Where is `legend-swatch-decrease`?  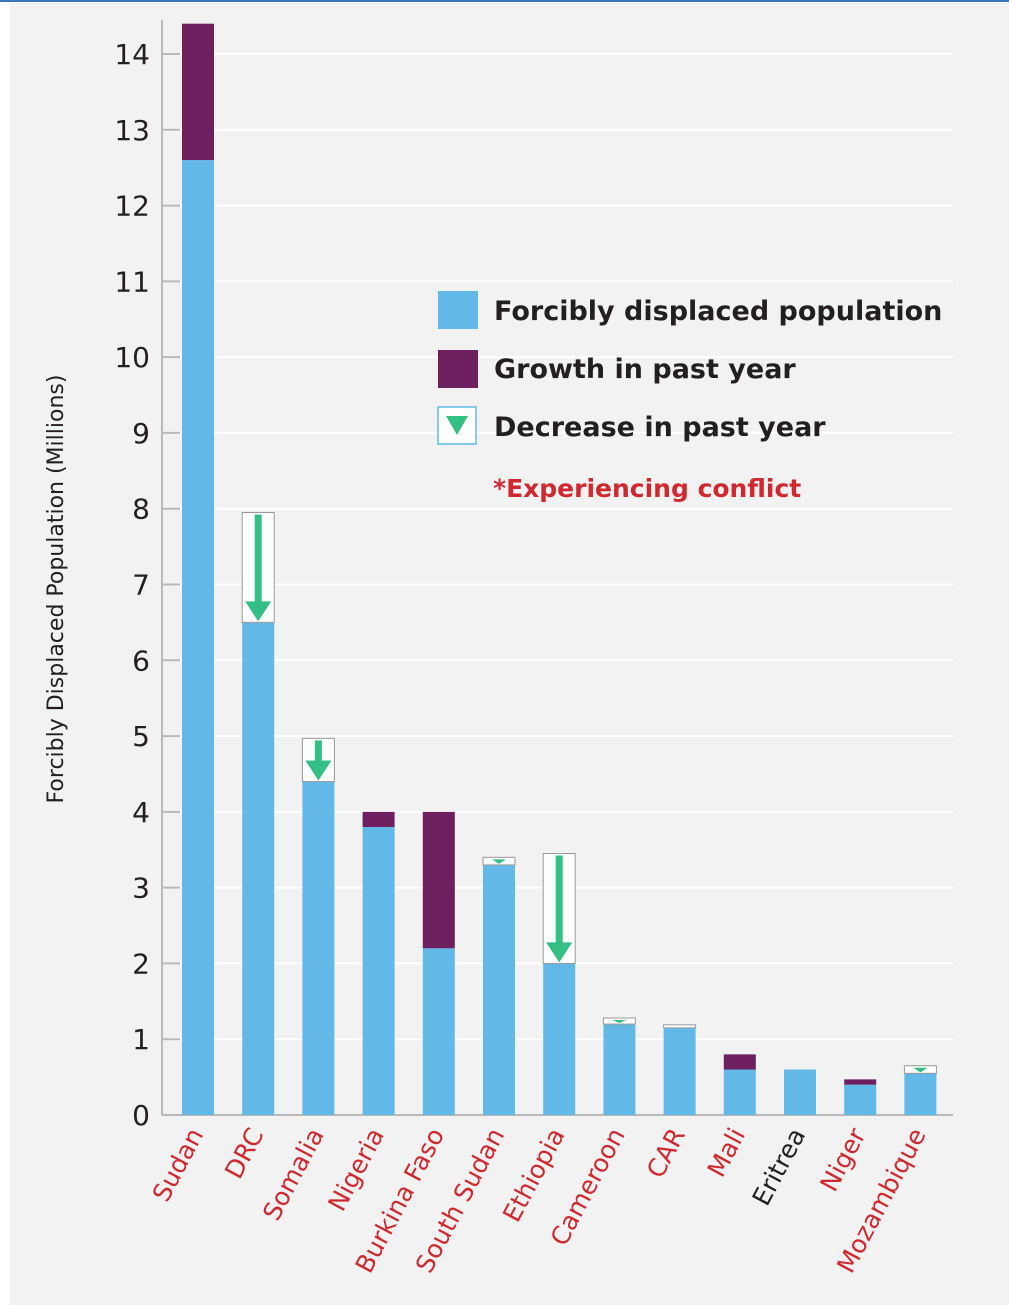
legend-swatch-decrease is located at coordinates (457, 425).